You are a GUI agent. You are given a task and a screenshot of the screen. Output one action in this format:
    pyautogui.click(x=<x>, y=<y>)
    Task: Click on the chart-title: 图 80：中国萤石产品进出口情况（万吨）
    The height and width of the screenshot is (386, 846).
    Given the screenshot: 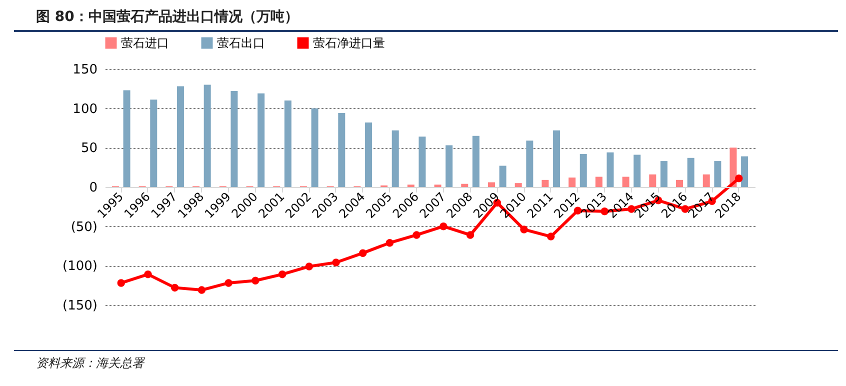 What is the action you would take?
    pyautogui.click(x=426, y=16)
    